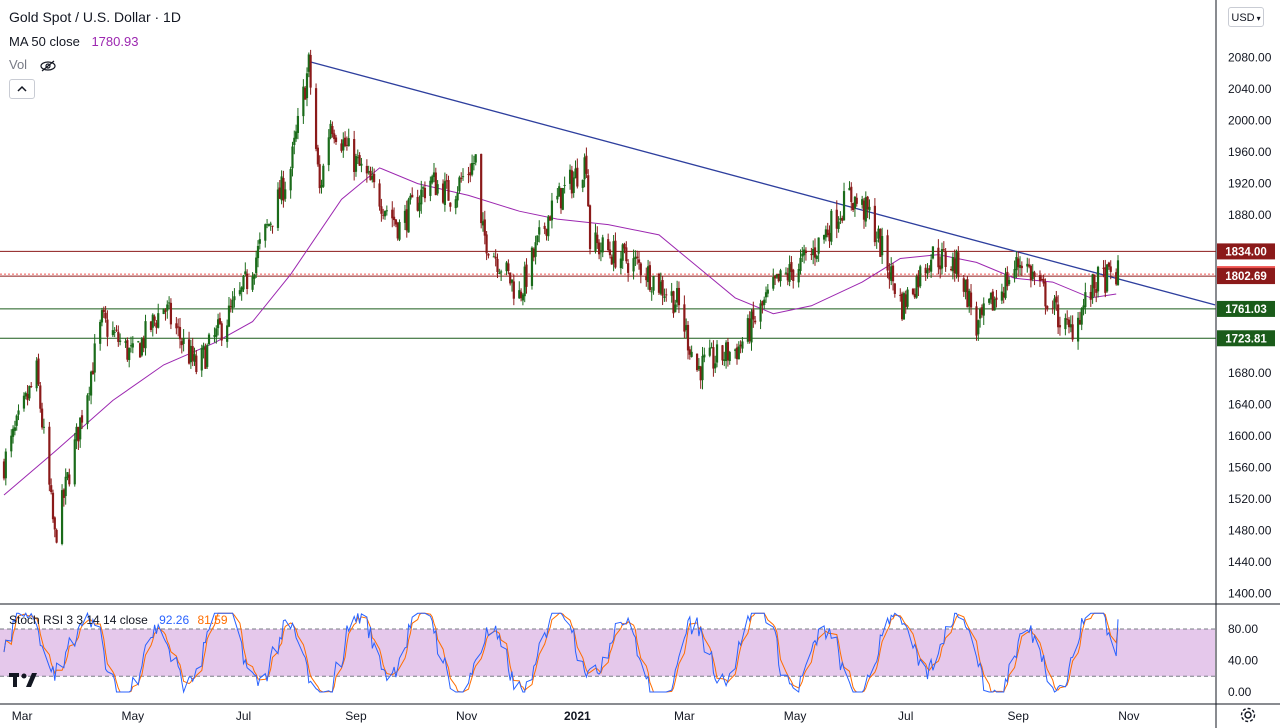  Describe the element at coordinates (33, 64) in the screenshot. I see `vol-legend: Vol` at that location.